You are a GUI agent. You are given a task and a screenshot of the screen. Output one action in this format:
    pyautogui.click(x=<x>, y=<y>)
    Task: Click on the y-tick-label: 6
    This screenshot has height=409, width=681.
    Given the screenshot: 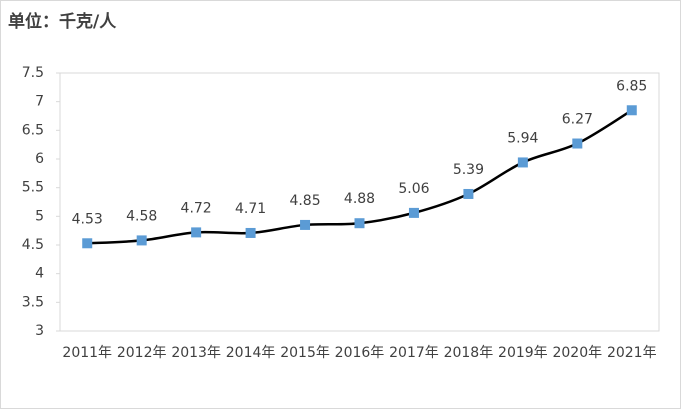 What is the action you would take?
    pyautogui.click(x=39, y=159)
    